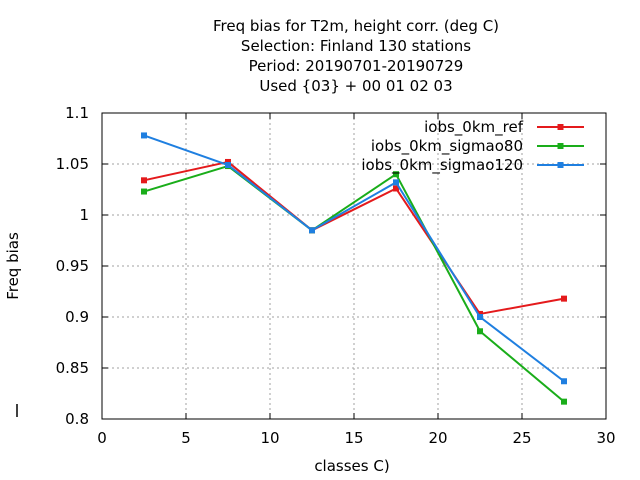  What do you see at coordinates (474, 127) in the screenshot?
I see `legend-label: iobs_0km_ref` at bounding box center [474, 127].